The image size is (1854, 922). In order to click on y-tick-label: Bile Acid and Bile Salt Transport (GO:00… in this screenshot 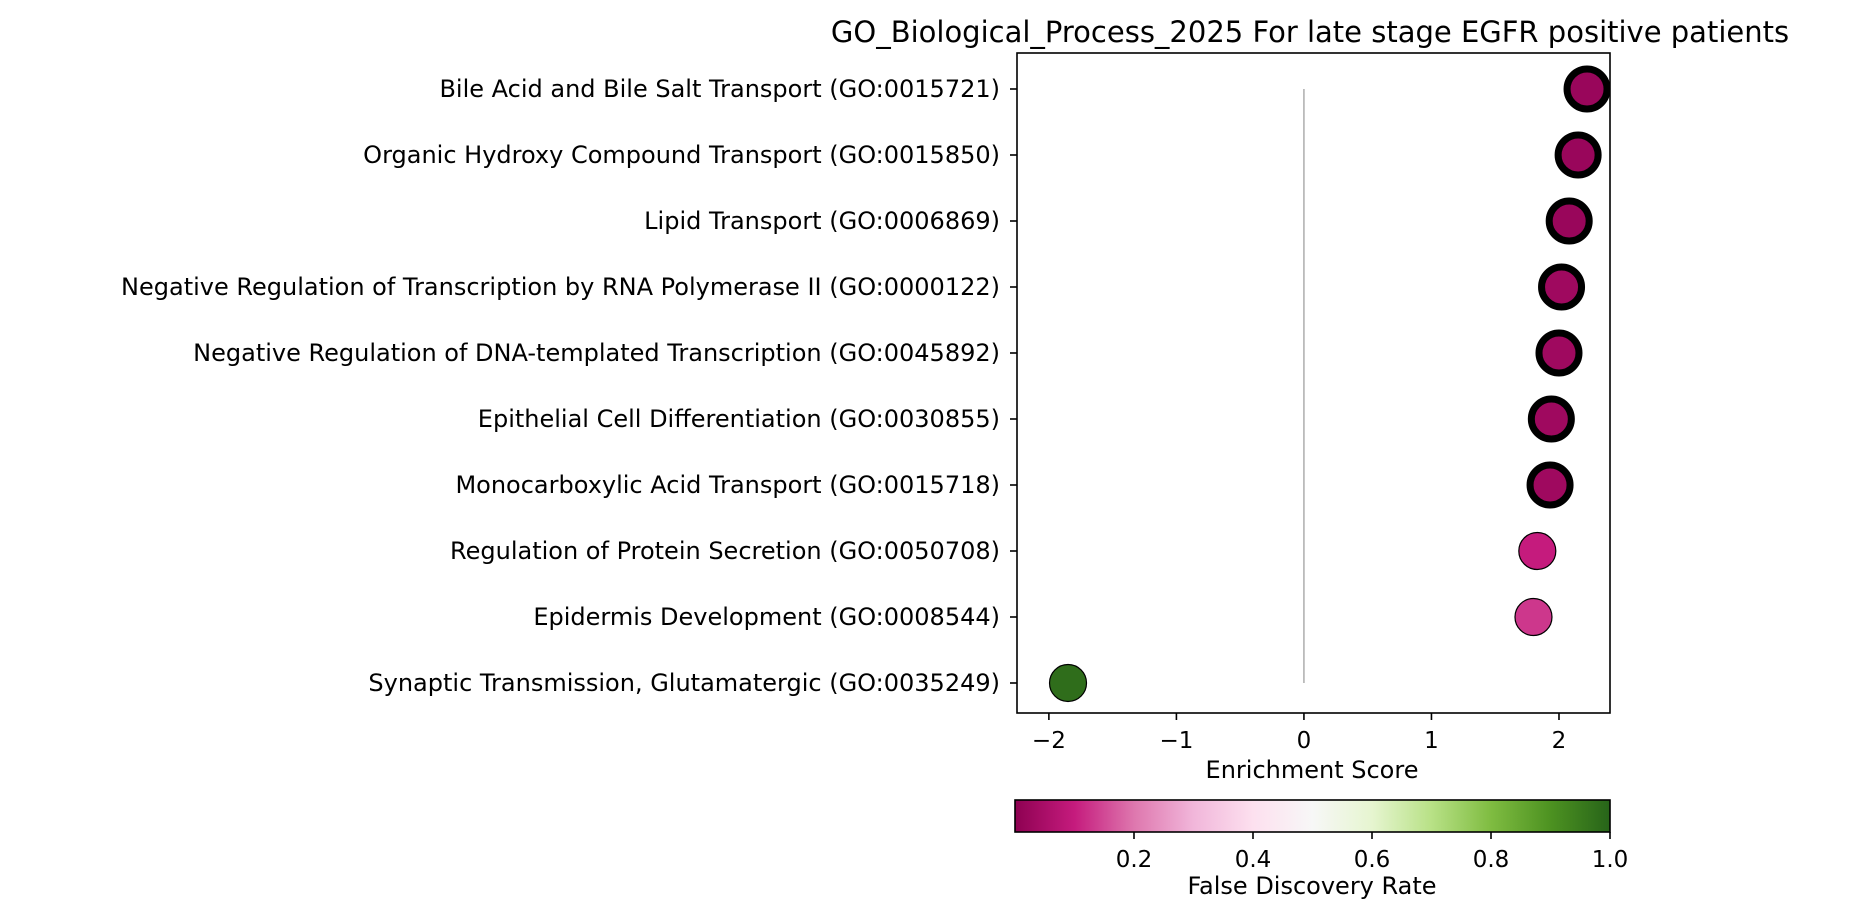, I will do `click(719, 89)`.